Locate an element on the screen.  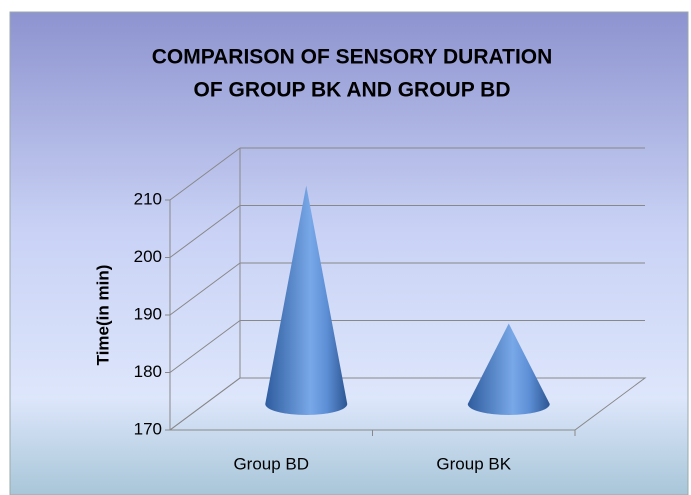
x-tick-label: Group BK is located at coordinates (473, 463).